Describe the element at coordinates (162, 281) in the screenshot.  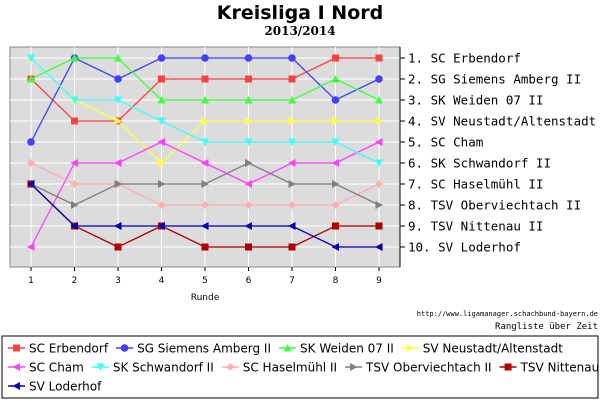
I see `x-tick-label: 4` at that location.